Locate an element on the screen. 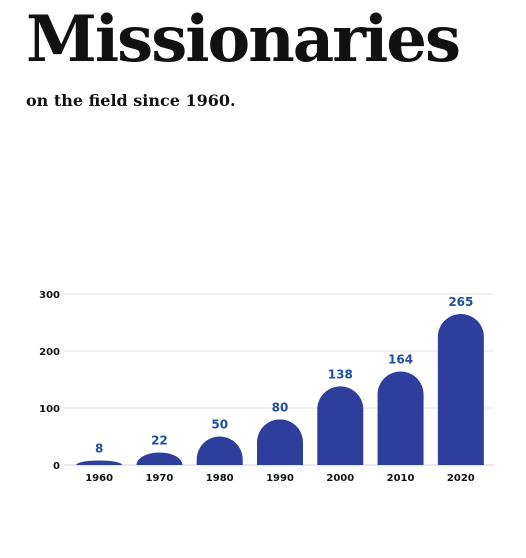  data-label: 50 is located at coordinates (219, 425).